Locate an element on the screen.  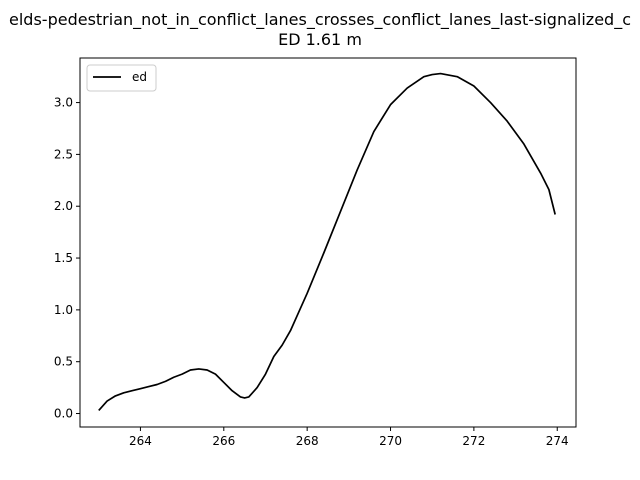
y-tick-label: 3.0 is located at coordinates (63, 103).